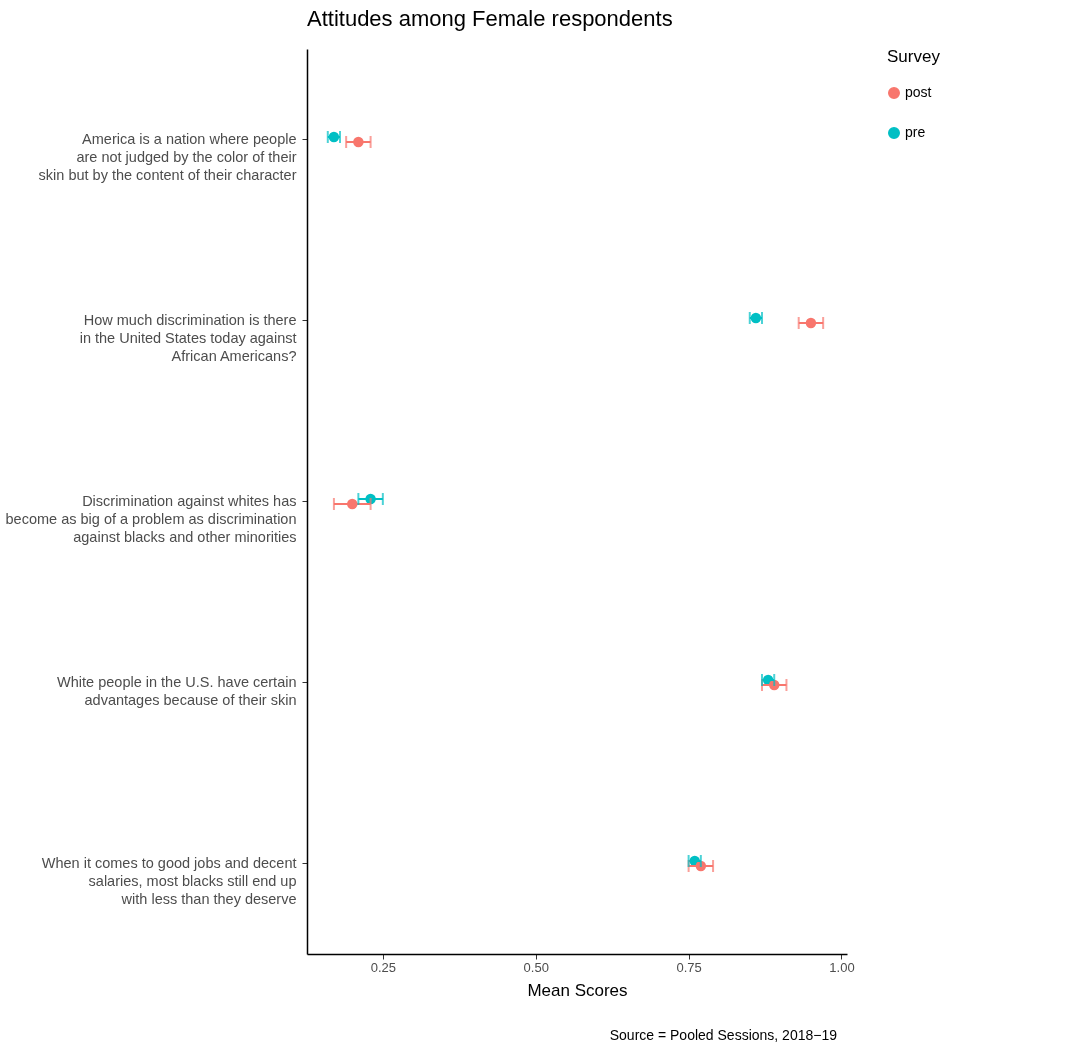  Describe the element at coordinates (915, 132) in the screenshot. I see `legend-label: pre` at that location.